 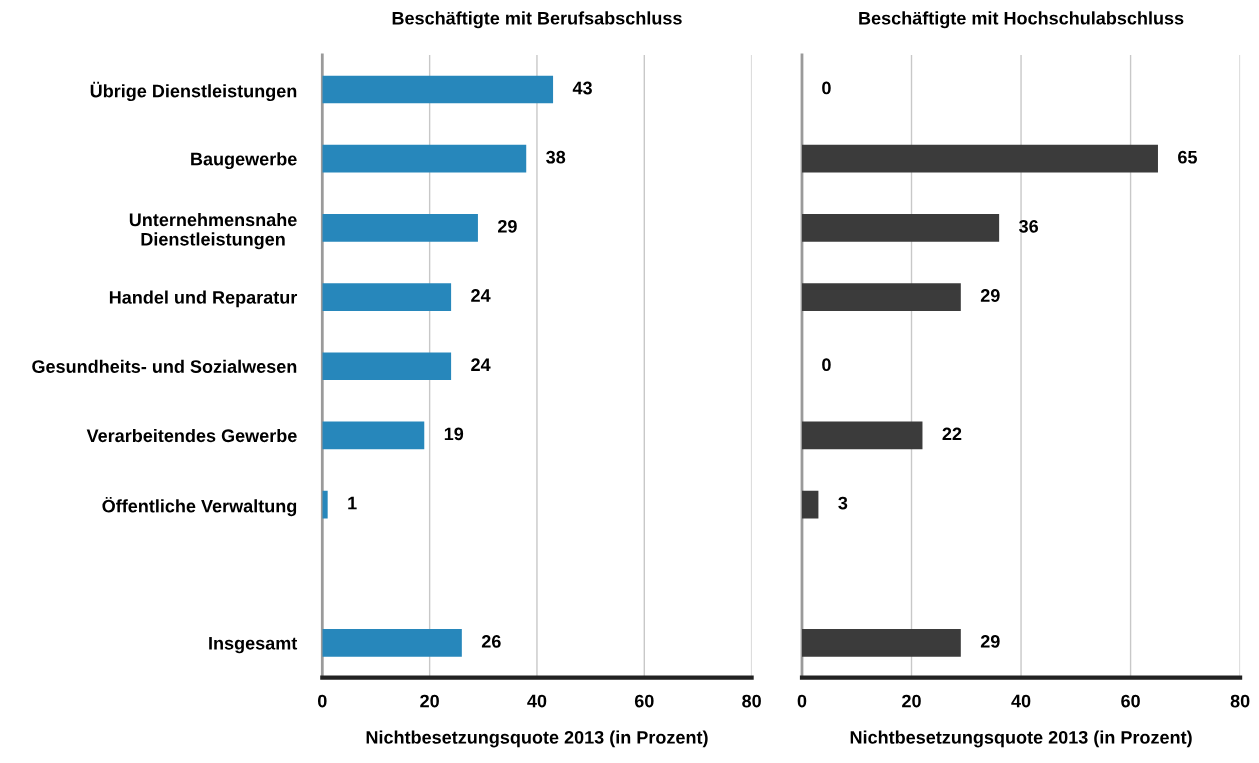 What do you see at coordinates (199, 506) in the screenshot?
I see `y-tick-label: Öffentliche Verwaltung` at bounding box center [199, 506].